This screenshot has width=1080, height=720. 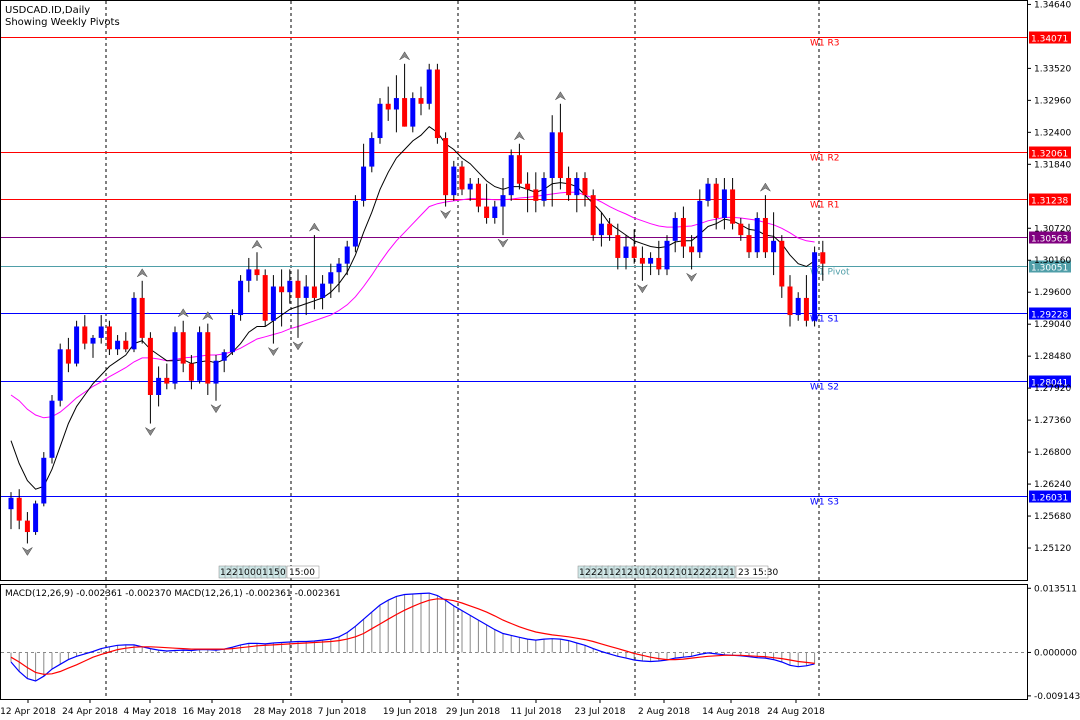 What do you see at coordinates (247, 573) in the screenshot?
I see `session-strip-a-char-4: 0` at bounding box center [247, 573].